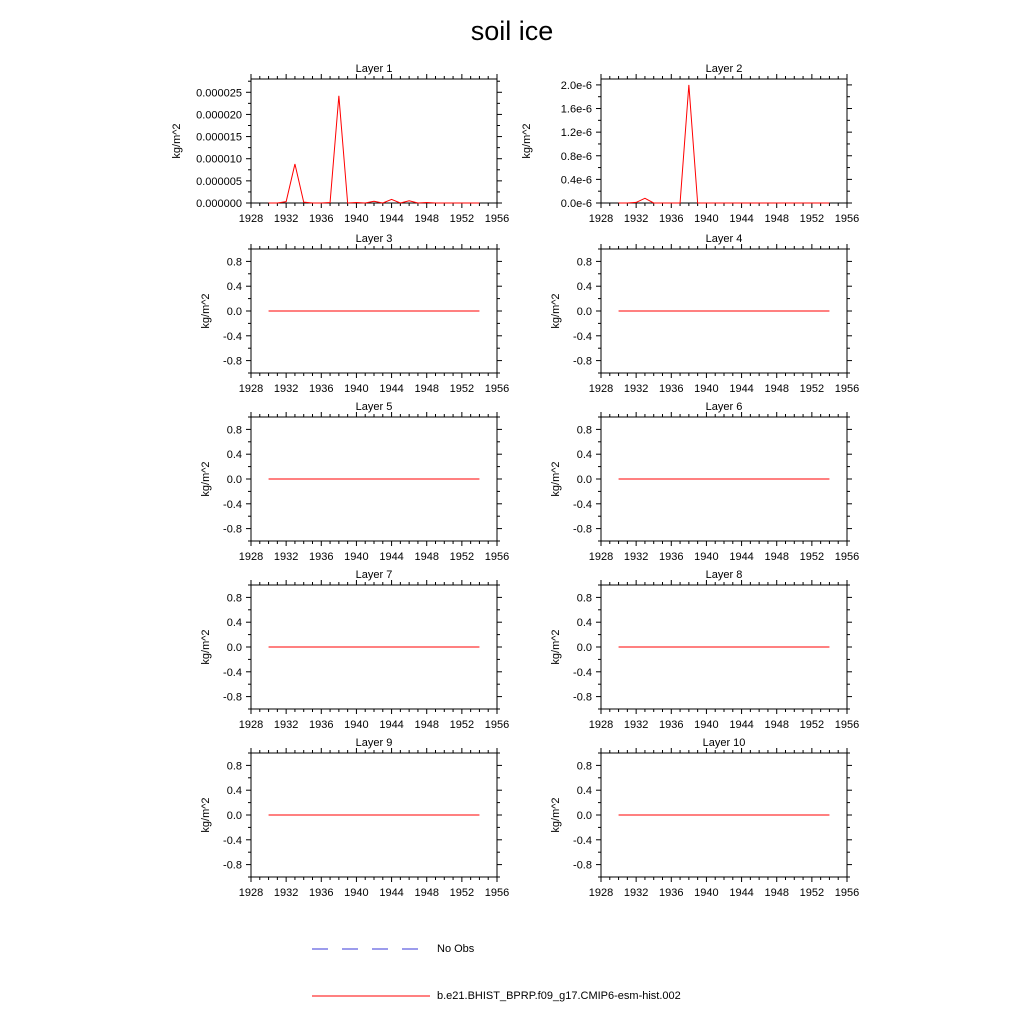 The image size is (1024, 1024). Describe the element at coordinates (776, 557) in the screenshot. I see `panel-6-xtick-label: 1948` at that location.